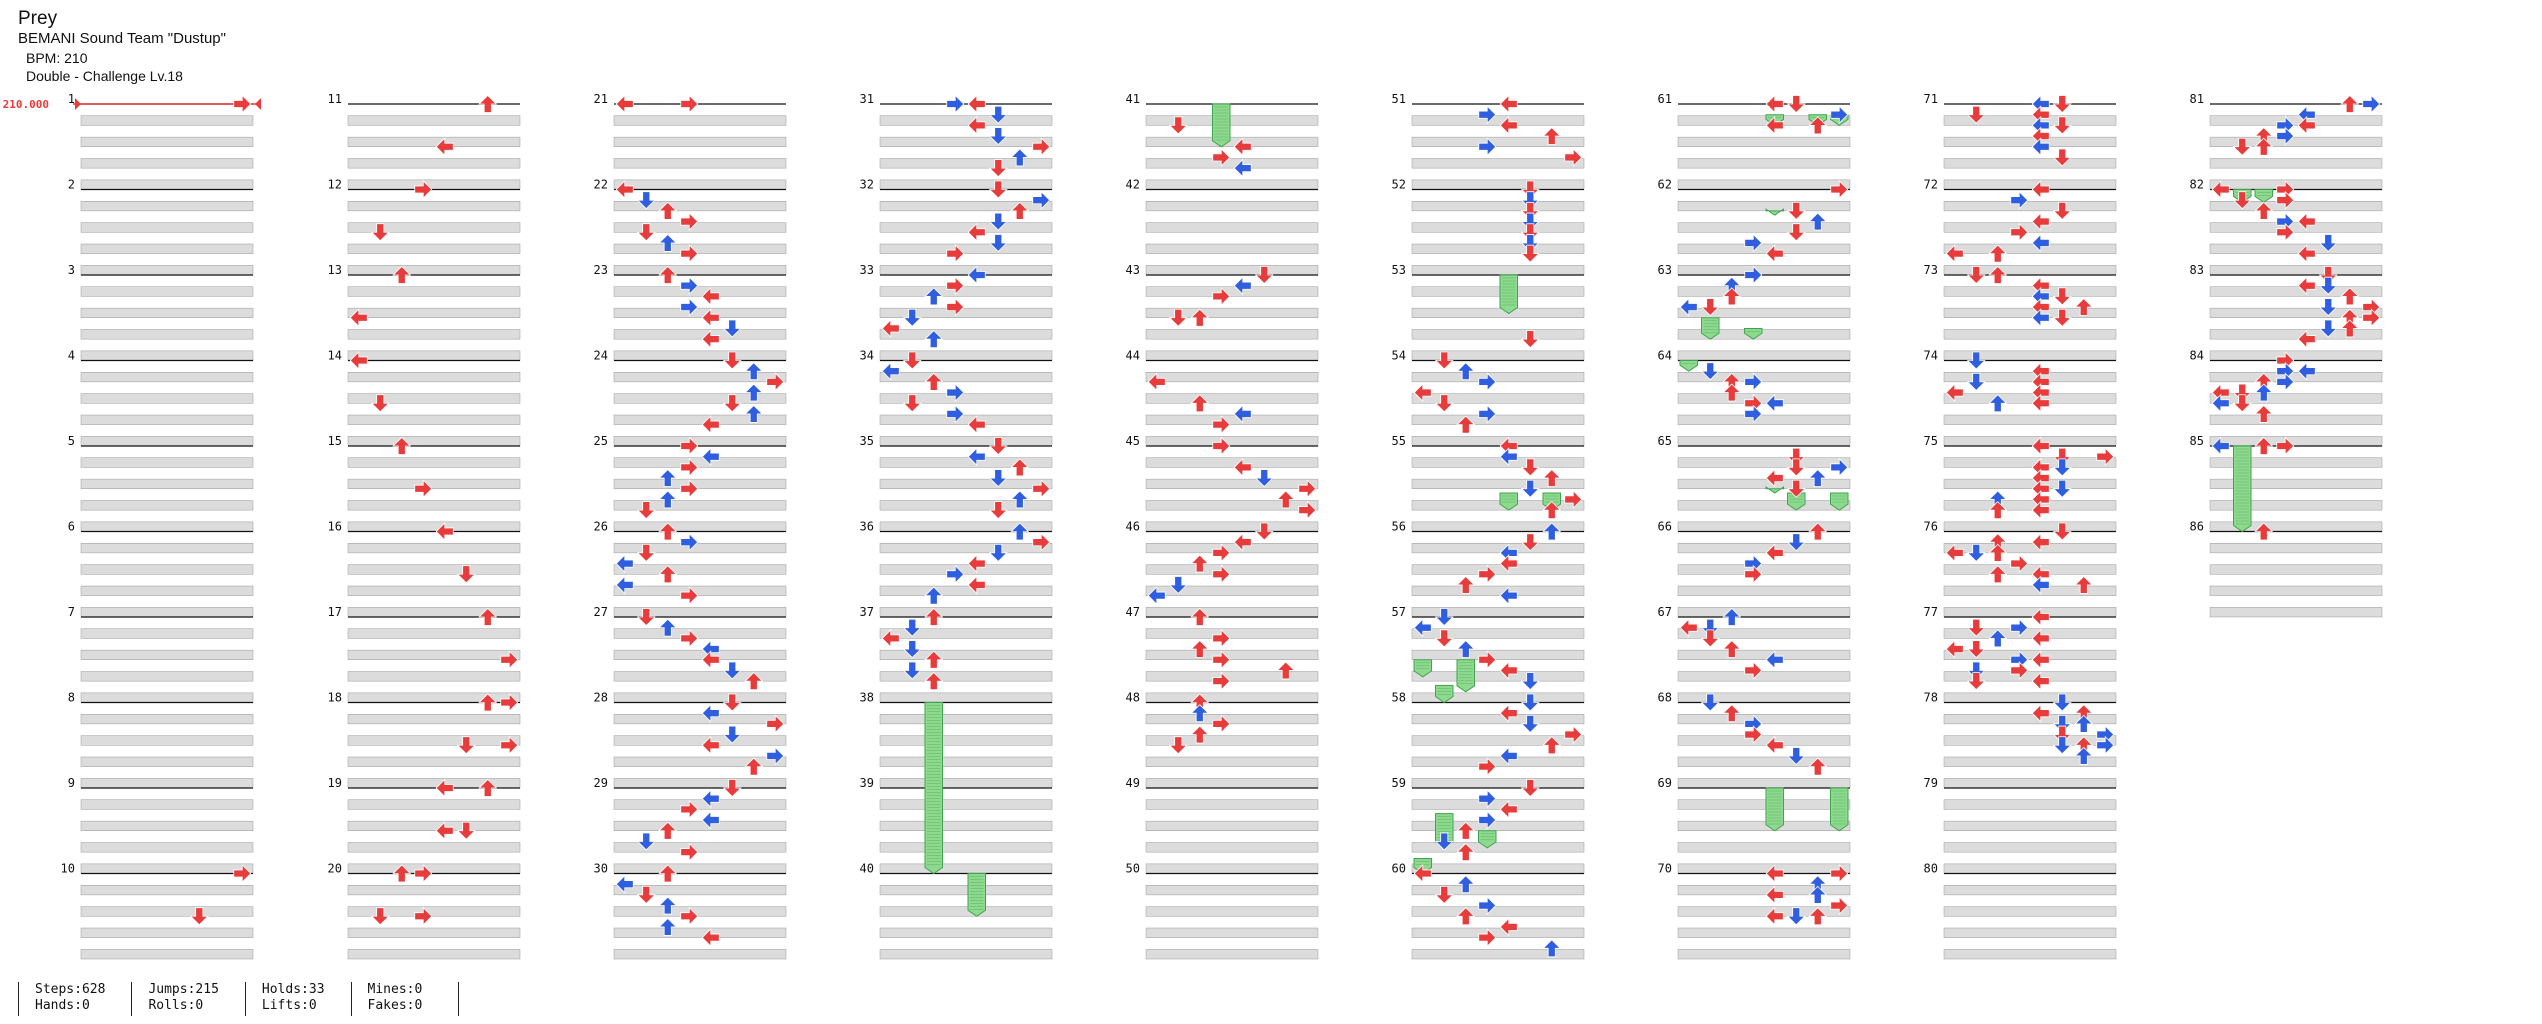  What do you see at coordinates (1665, 270) in the screenshot?
I see `measure-label: 63` at bounding box center [1665, 270].